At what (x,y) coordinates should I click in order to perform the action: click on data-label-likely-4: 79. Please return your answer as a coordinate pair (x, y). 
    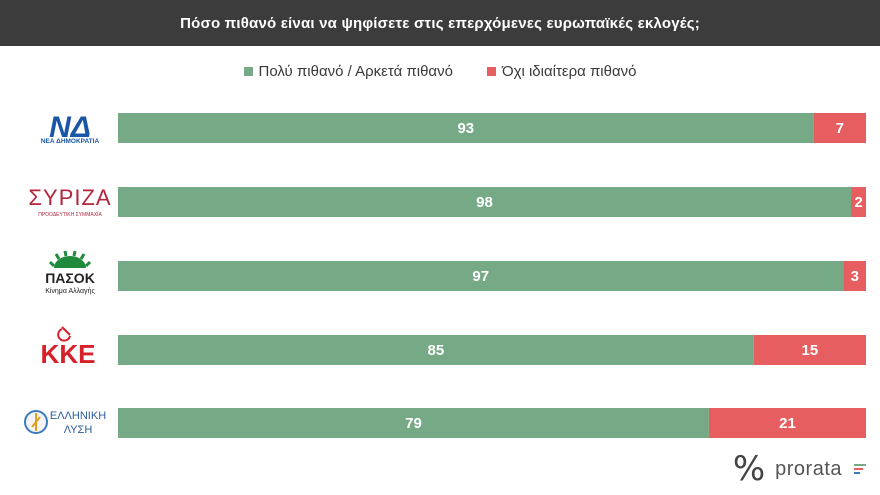
    Looking at the image, I should click on (413, 423).